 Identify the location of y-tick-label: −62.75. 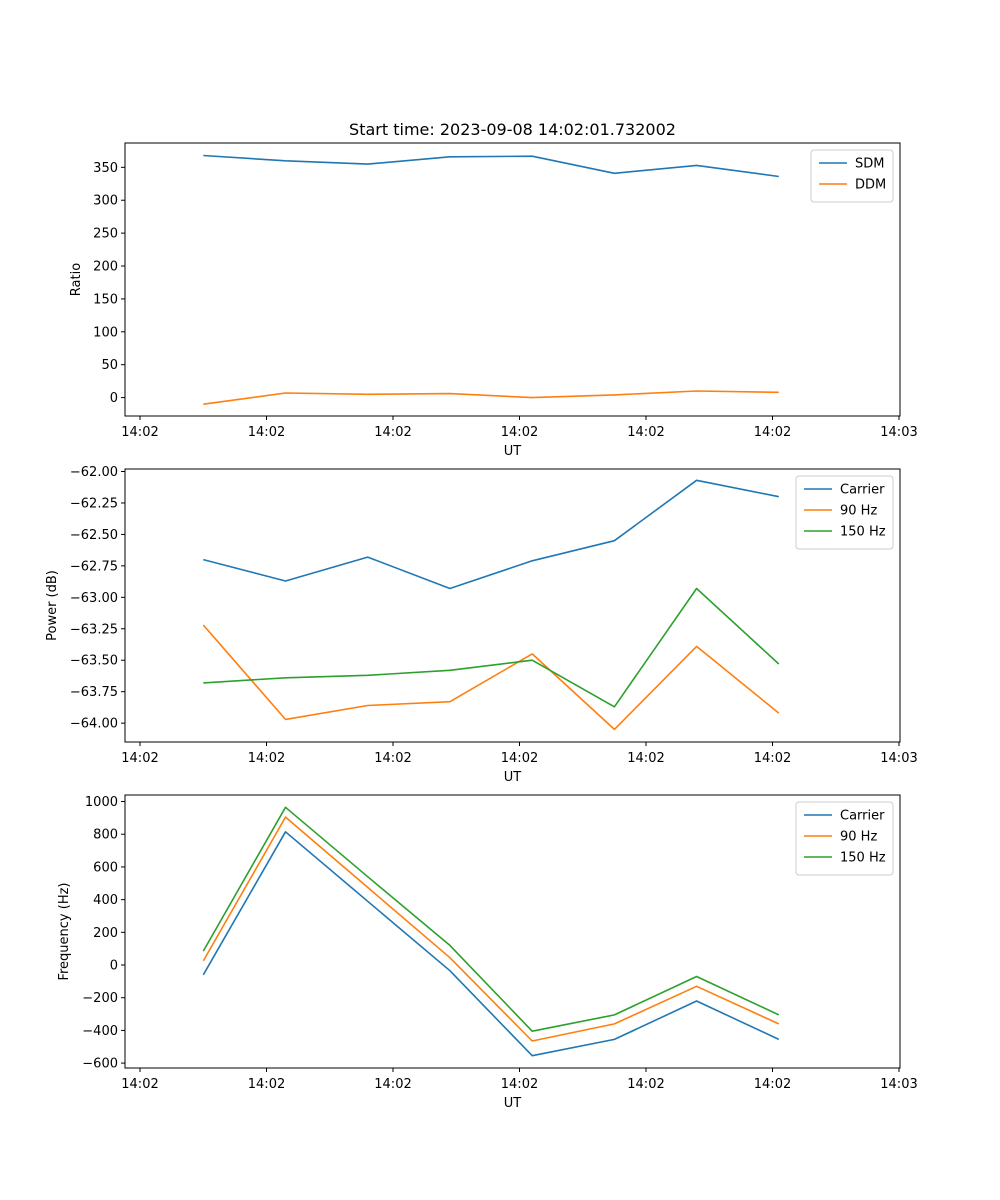
(94, 566).